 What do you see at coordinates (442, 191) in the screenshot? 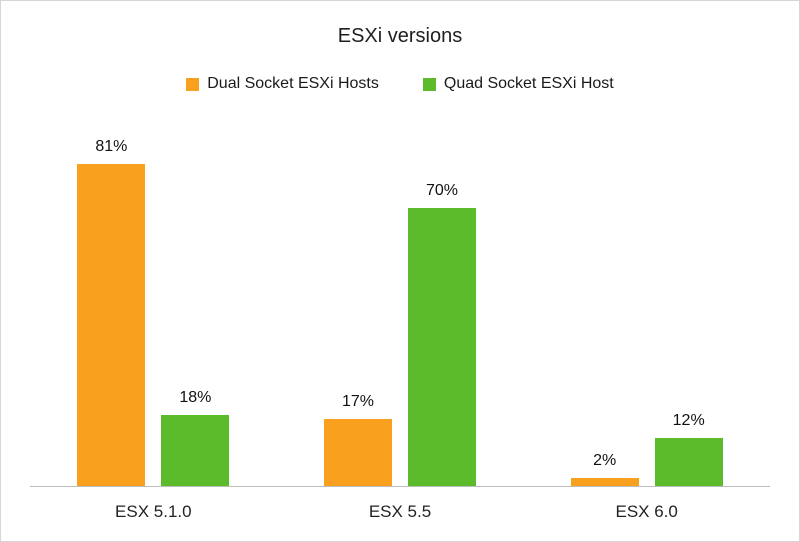
I see `bar-value-label: 70%` at bounding box center [442, 191].